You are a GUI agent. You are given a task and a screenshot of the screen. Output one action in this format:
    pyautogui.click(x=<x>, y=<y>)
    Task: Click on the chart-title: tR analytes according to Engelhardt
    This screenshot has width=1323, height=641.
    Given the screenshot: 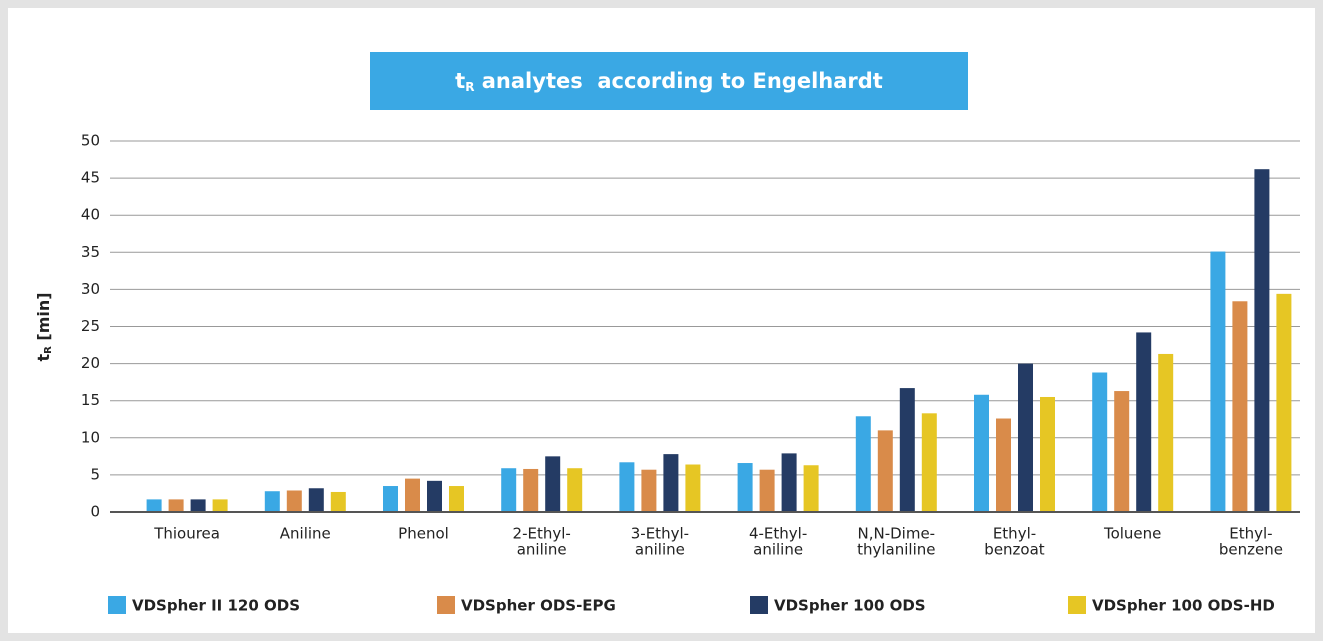 What is the action you would take?
    pyautogui.click(x=669, y=81)
    